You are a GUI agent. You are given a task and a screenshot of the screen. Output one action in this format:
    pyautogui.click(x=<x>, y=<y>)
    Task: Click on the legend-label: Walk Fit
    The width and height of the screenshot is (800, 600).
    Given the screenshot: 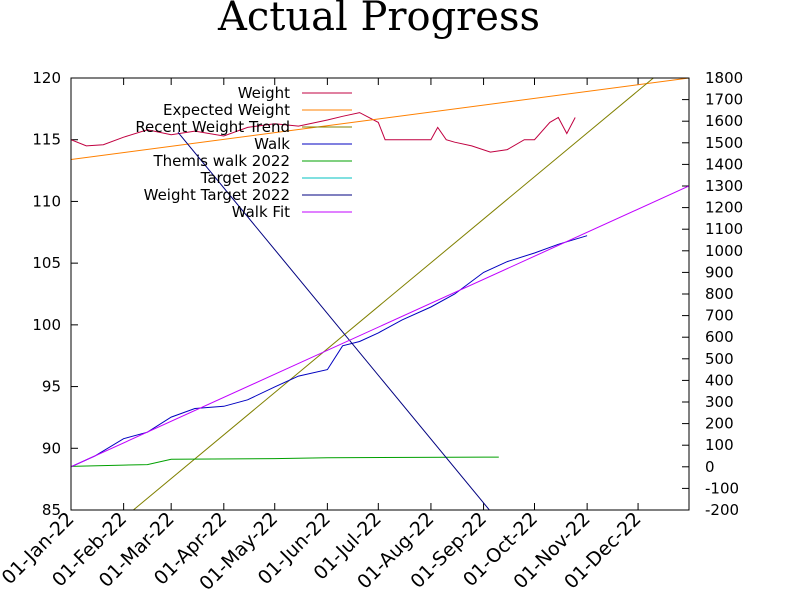 What is the action you would take?
    pyautogui.click(x=261, y=212)
    